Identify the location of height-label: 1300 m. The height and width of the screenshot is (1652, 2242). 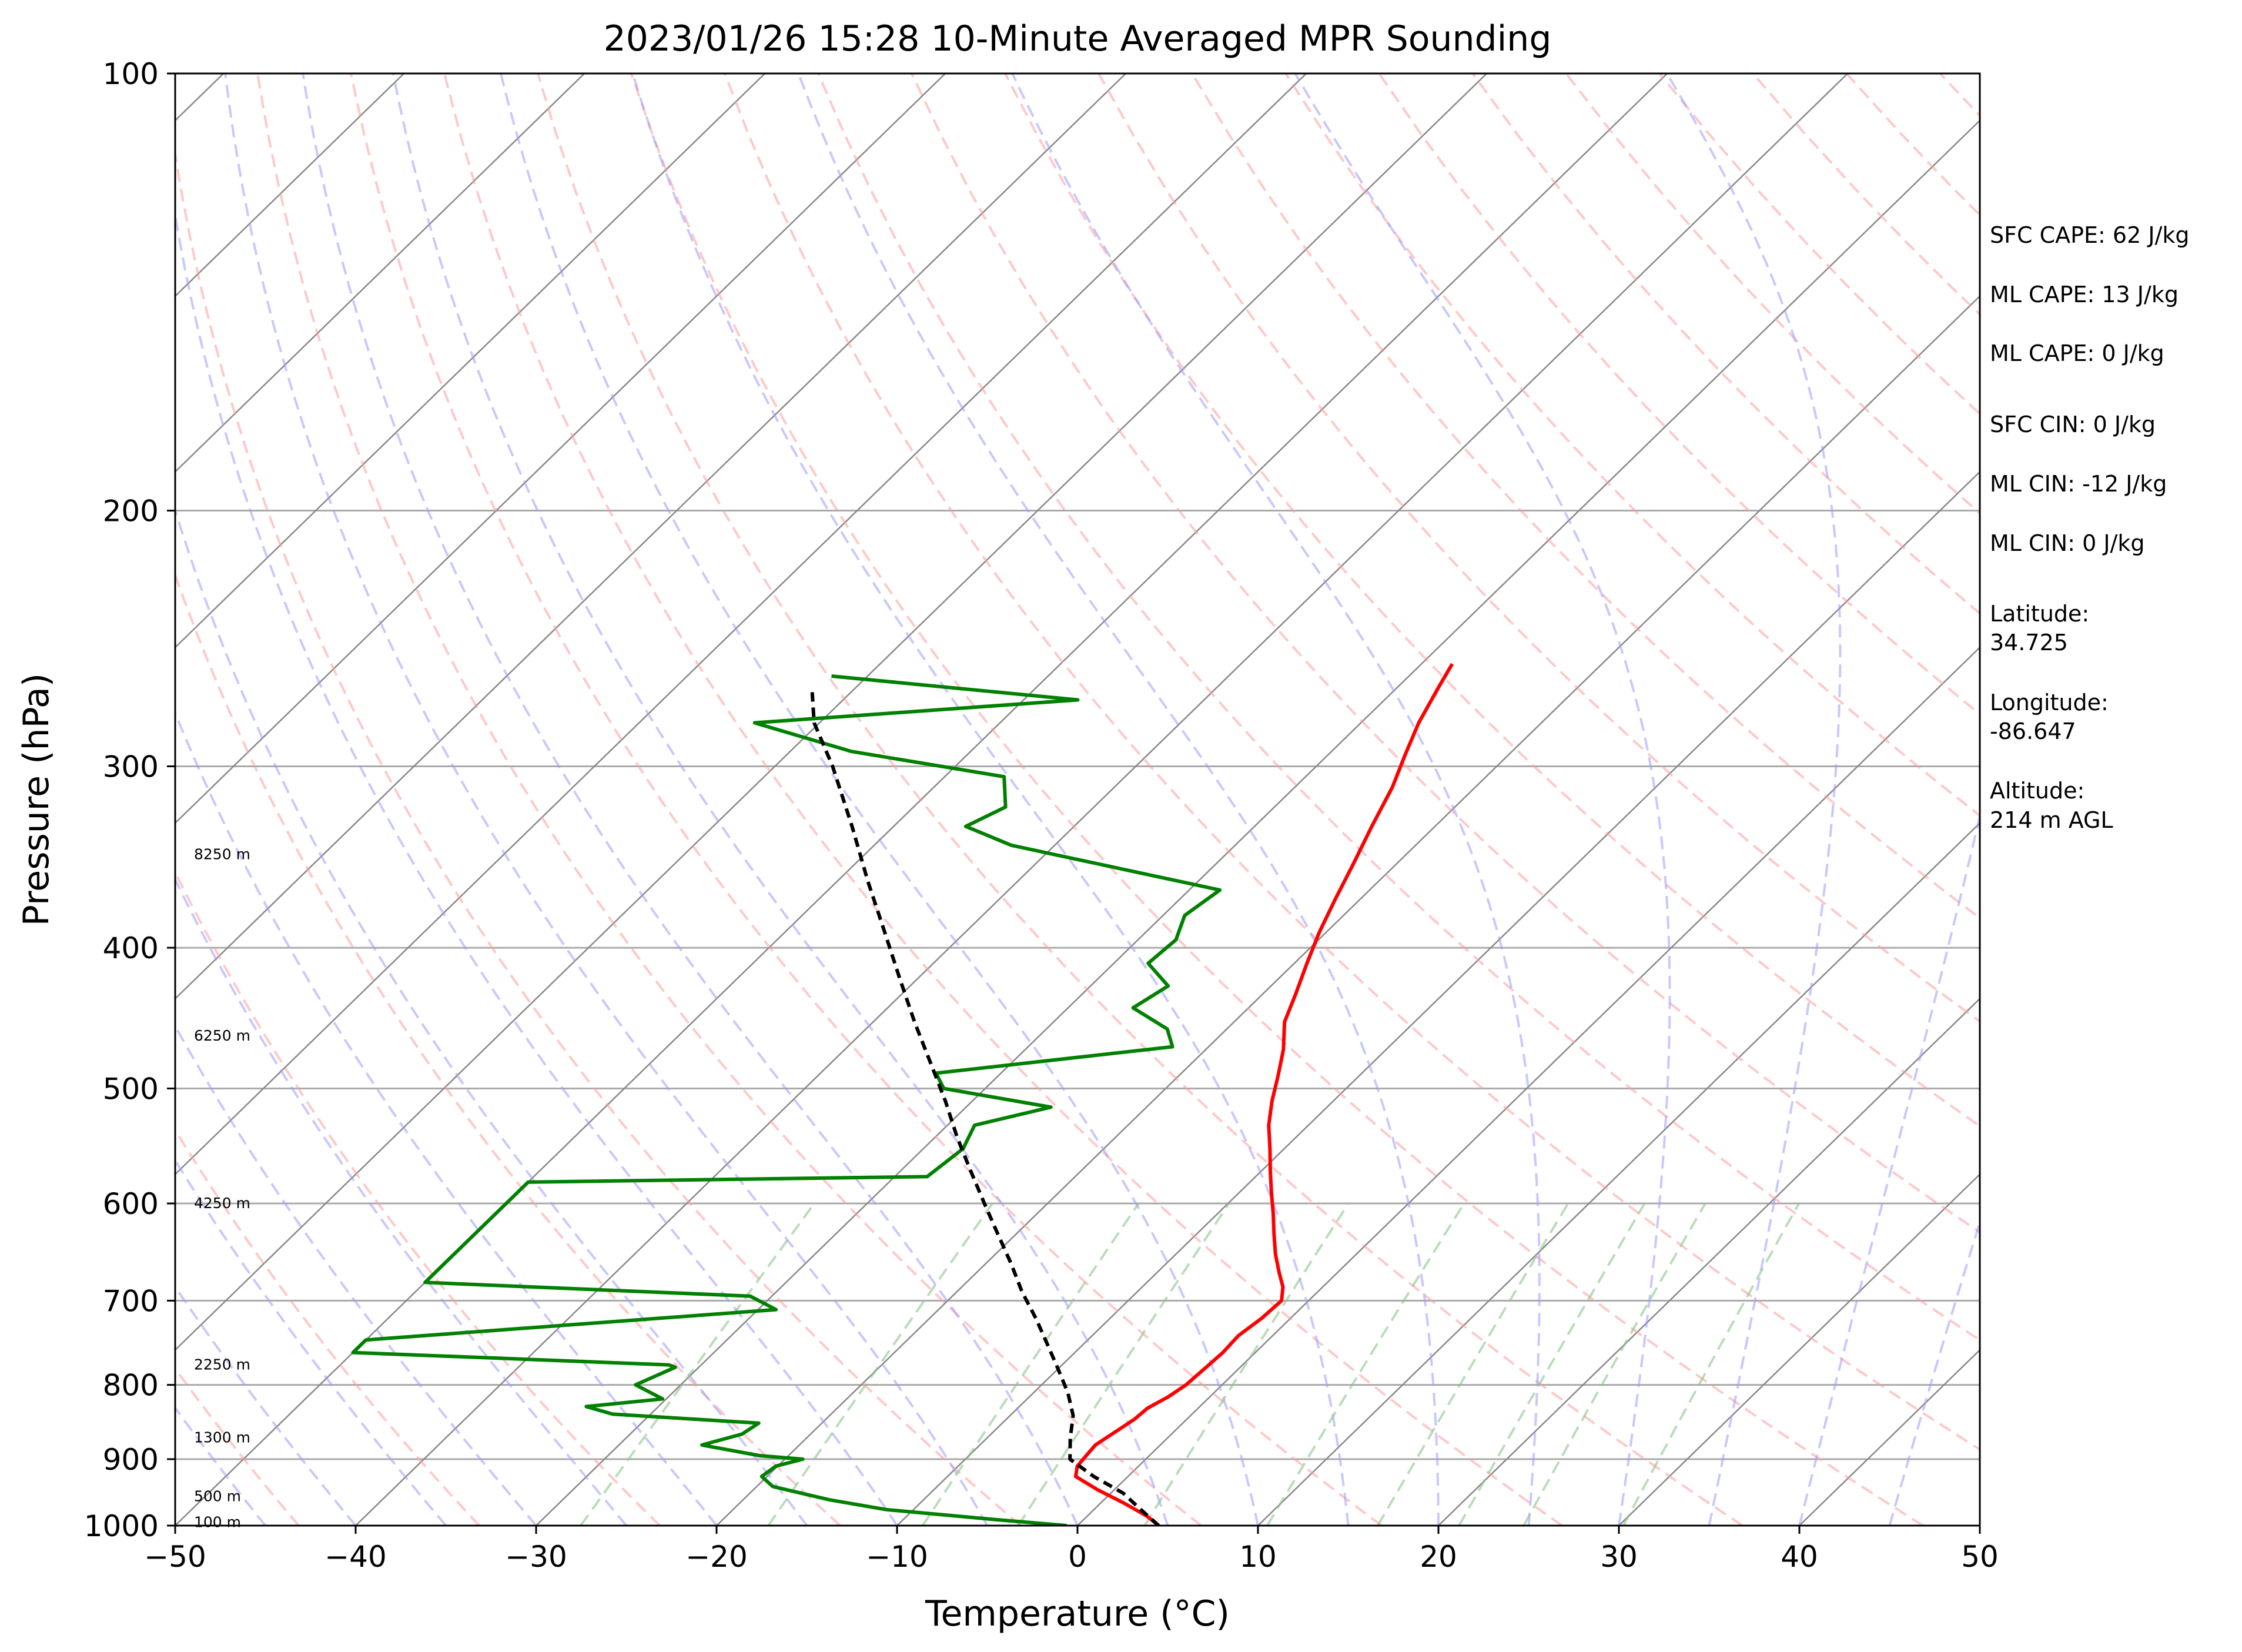
(222, 1438).